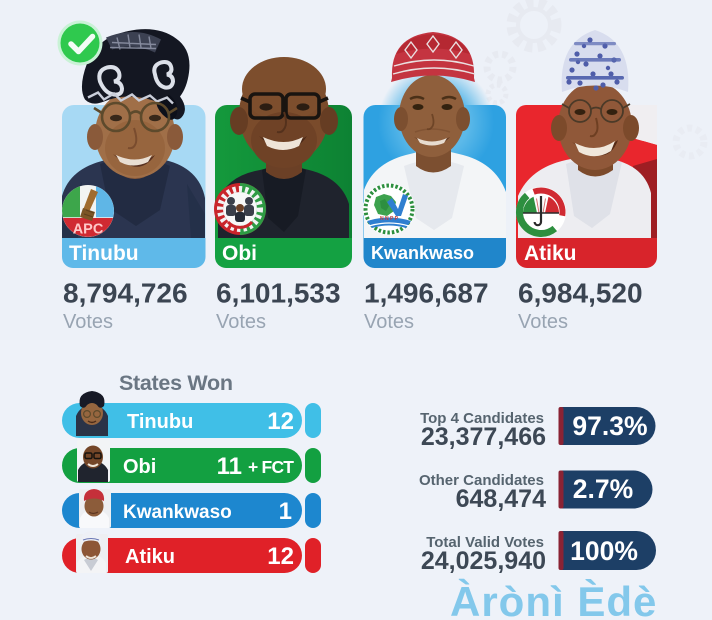 The height and width of the screenshot is (620, 712). Describe the element at coordinates (426, 293) in the screenshot. I see `svg-text: 1,496,687` at that location.